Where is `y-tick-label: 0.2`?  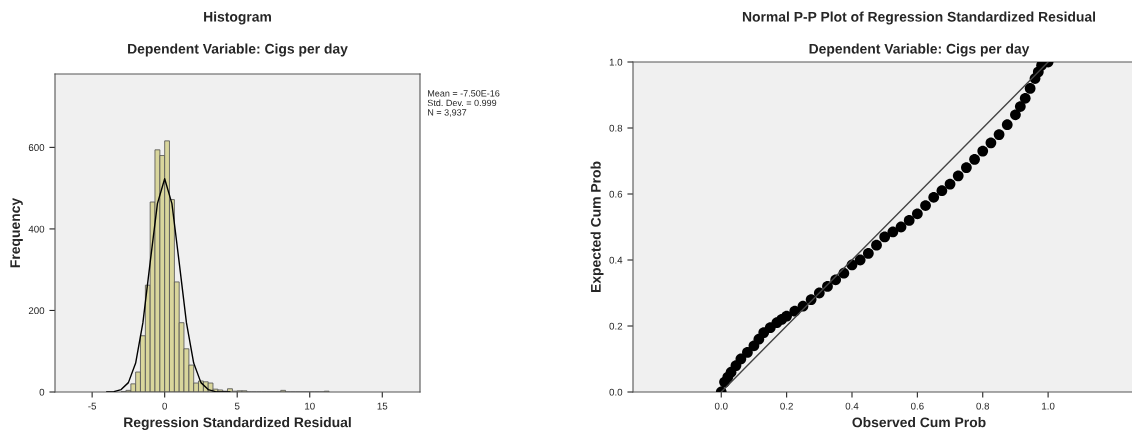 y-tick-label: 0.2 is located at coordinates (616, 326).